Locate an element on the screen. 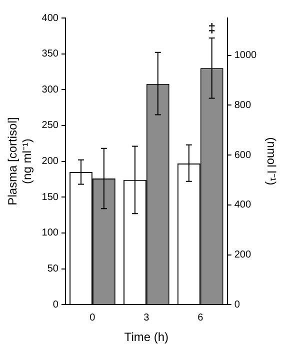 The height and width of the screenshot is (355, 286). y-tick-label: 250 is located at coordinates (50, 126).